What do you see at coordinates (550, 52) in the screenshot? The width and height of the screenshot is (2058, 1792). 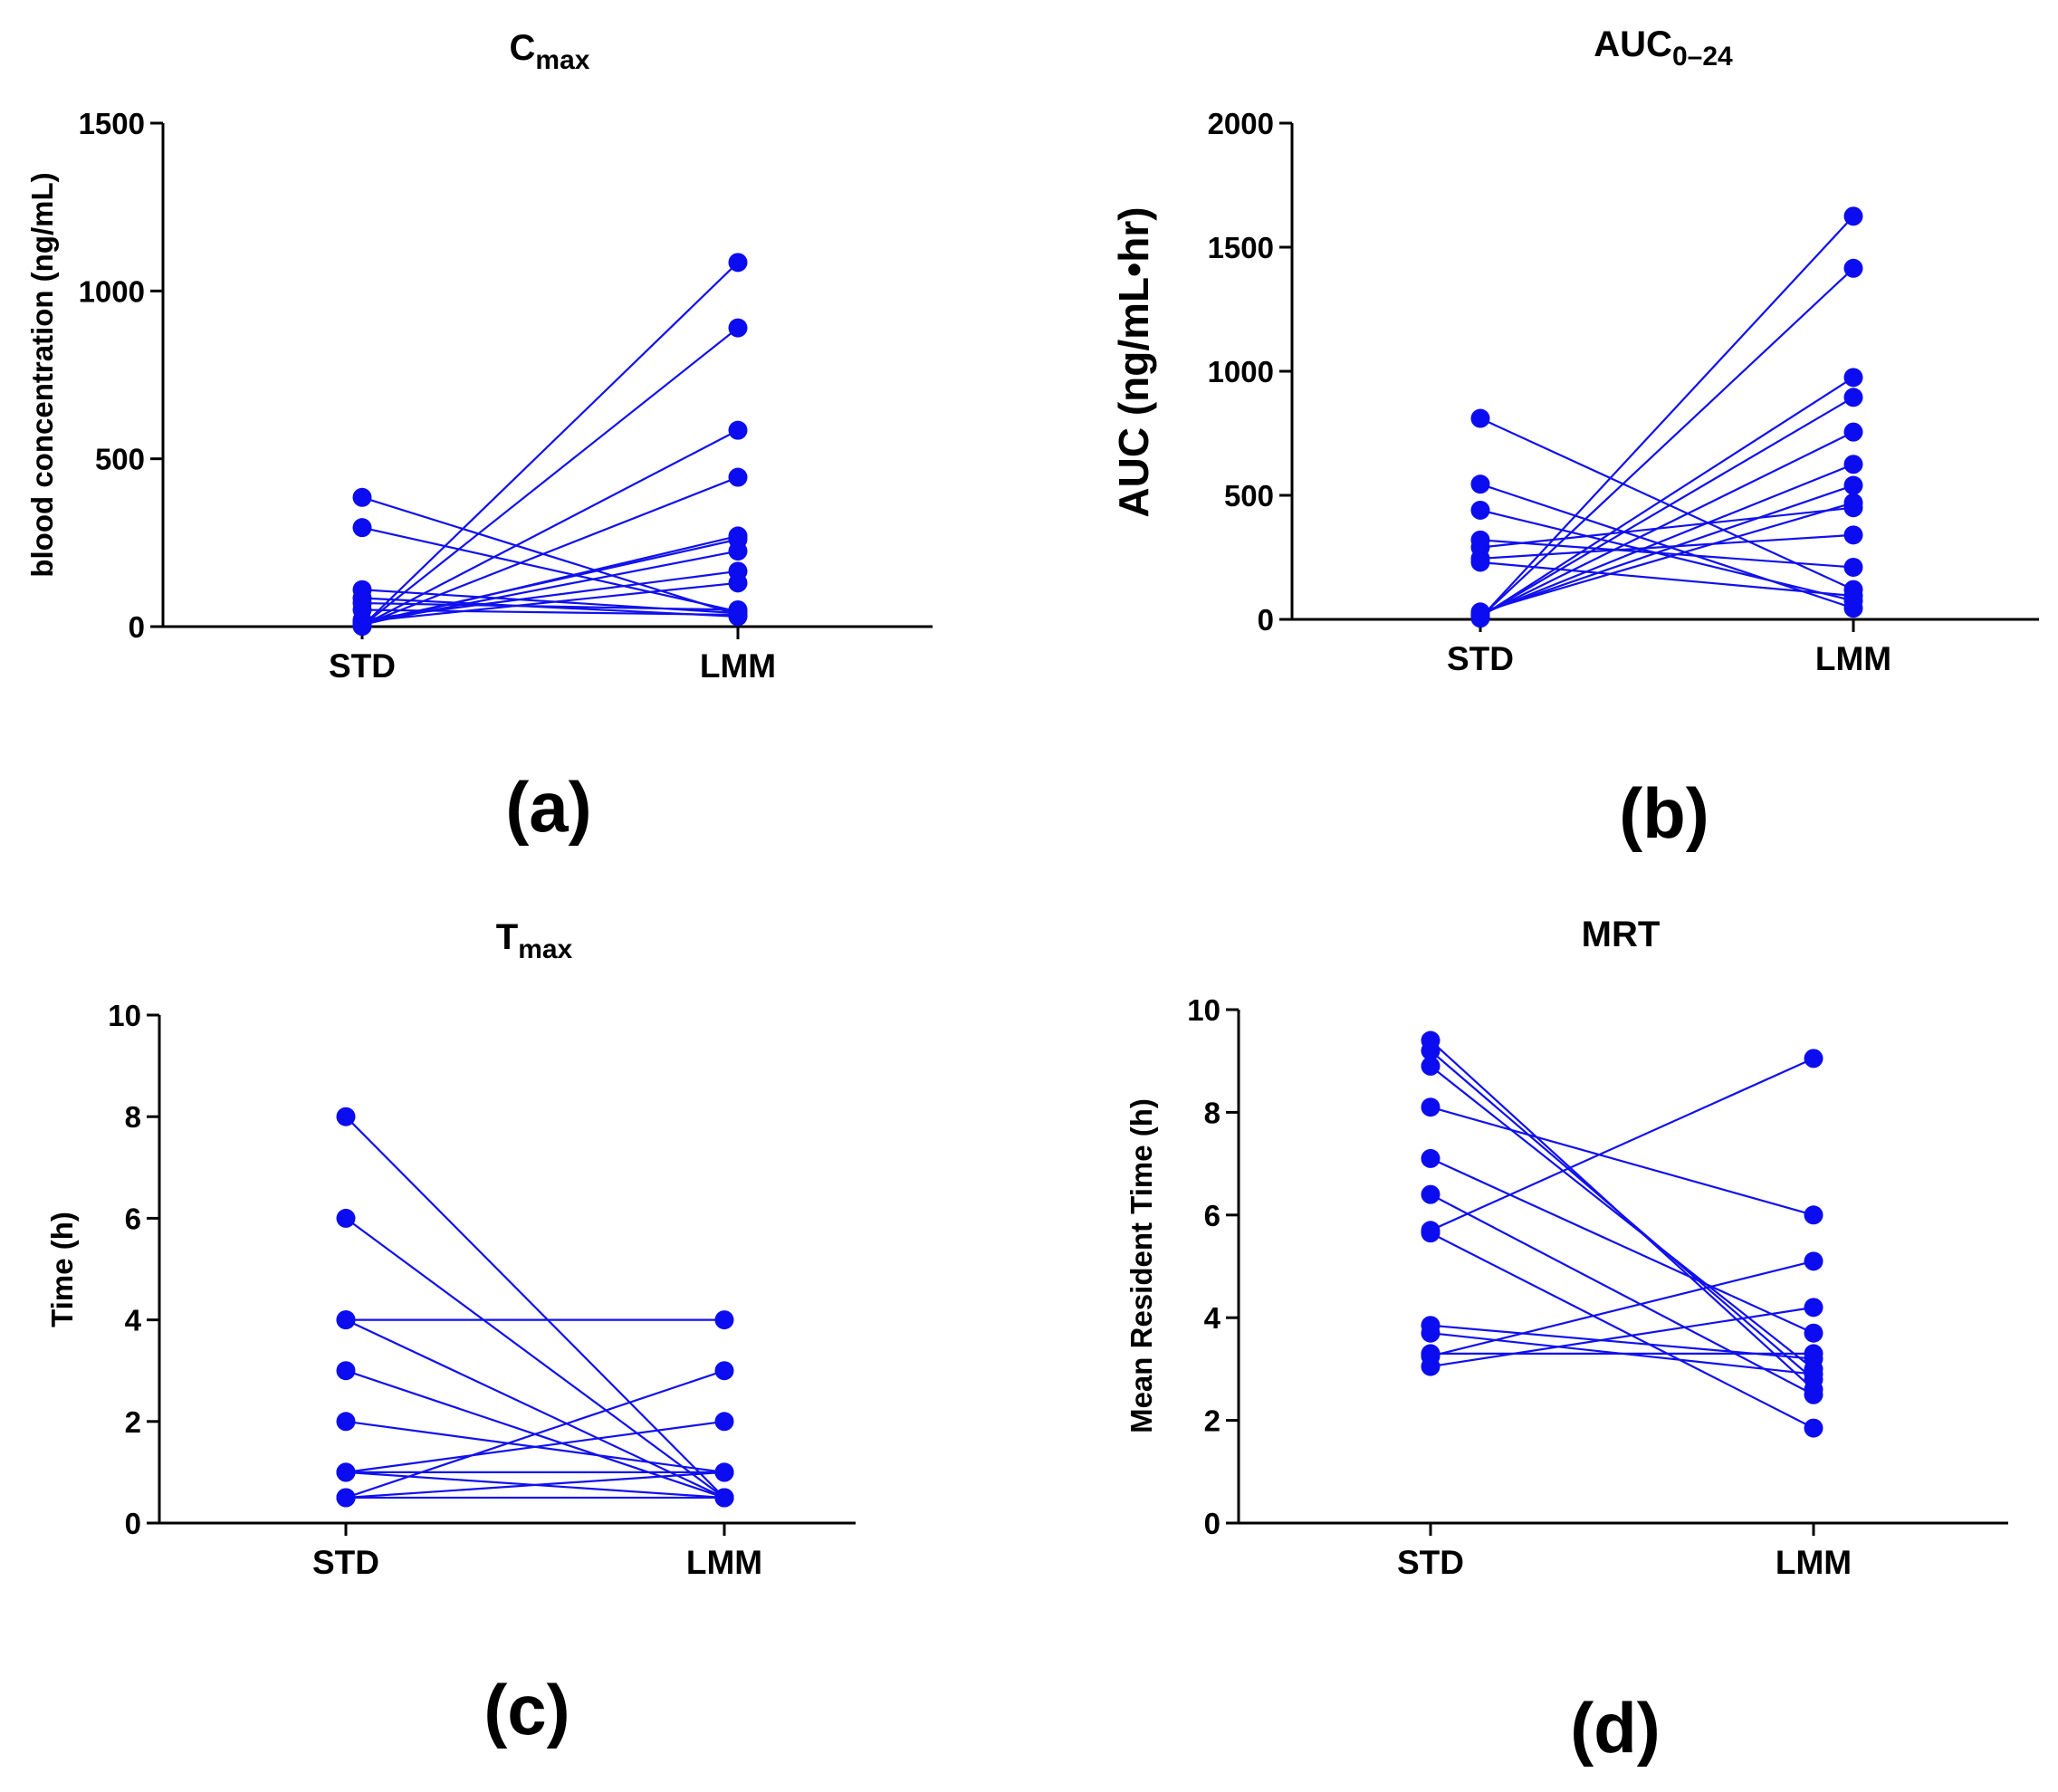 I see `chart-title: Cmax` at bounding box center [550, 52].